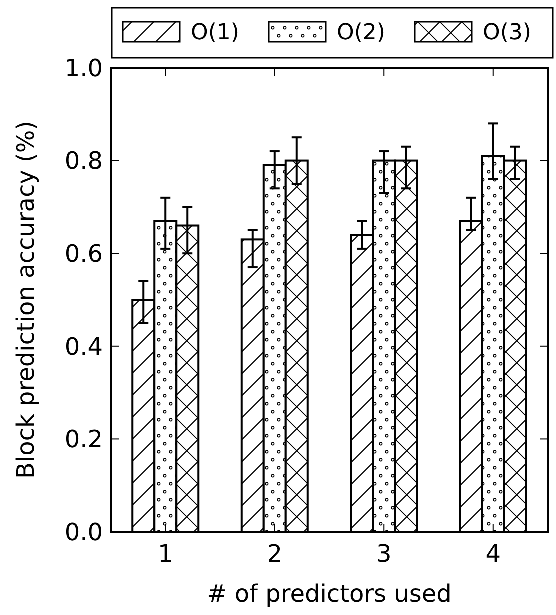 Image resolution: width=556 pixels, height=615 pixels. Describe the element at coordinates (275, 554) in the screenshot. I see `x-tick-label: 2` at that location.